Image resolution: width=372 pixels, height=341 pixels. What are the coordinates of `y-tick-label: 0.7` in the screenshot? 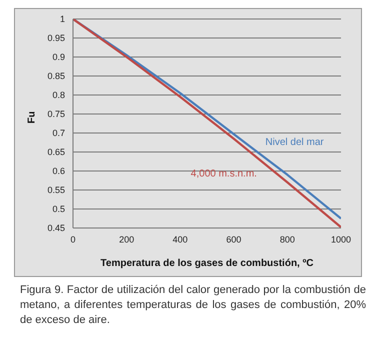 It's located at (58, 133).